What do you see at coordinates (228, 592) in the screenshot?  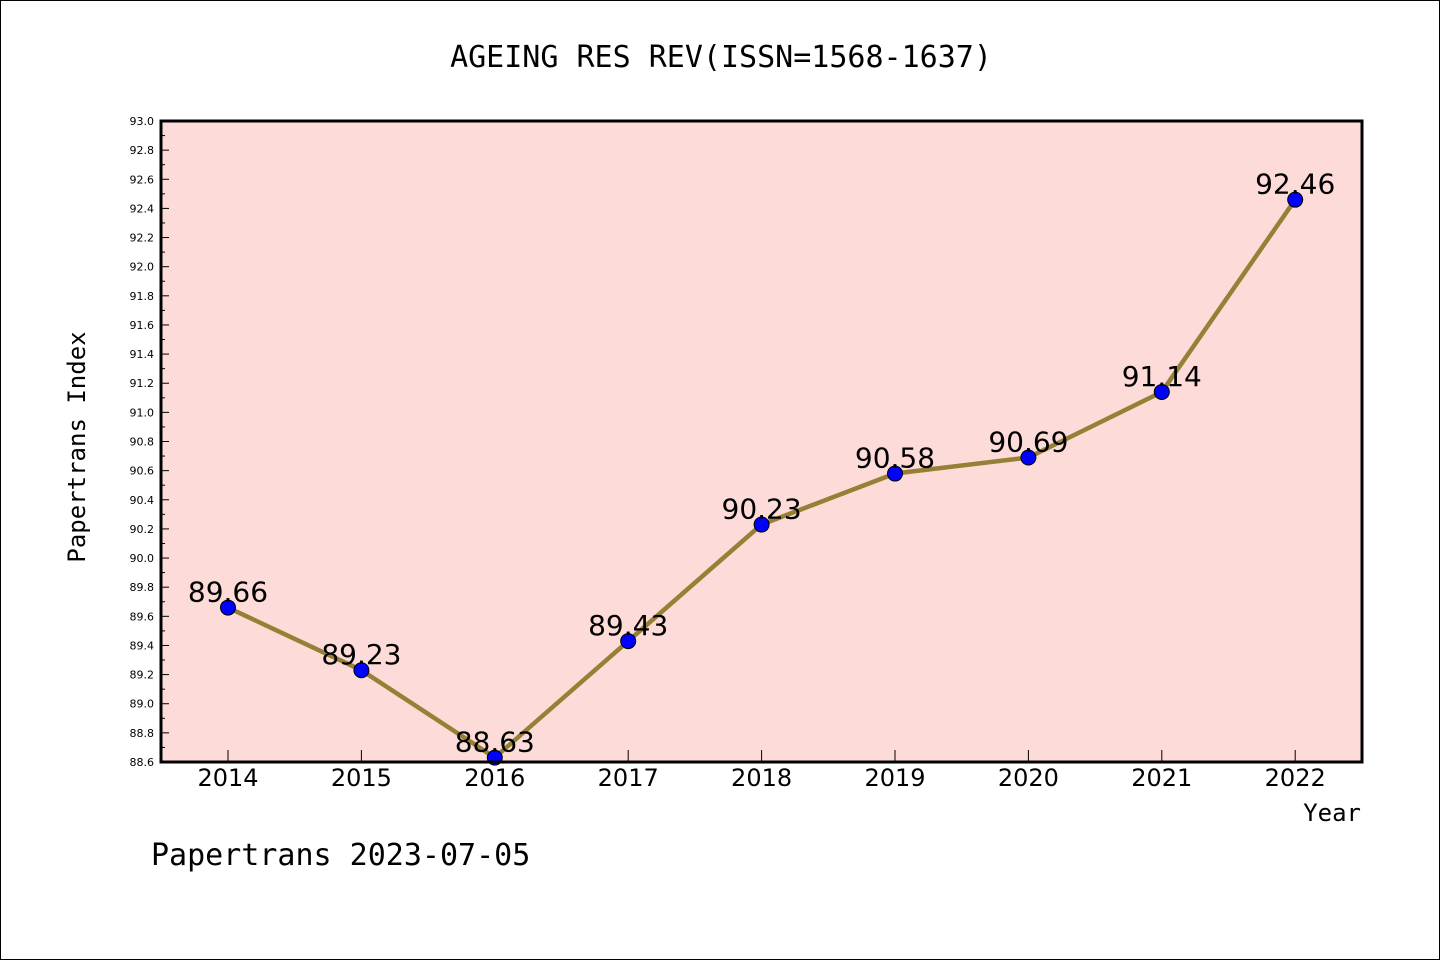 I see `data-label: 89.66` at bounding box center [228, 592].